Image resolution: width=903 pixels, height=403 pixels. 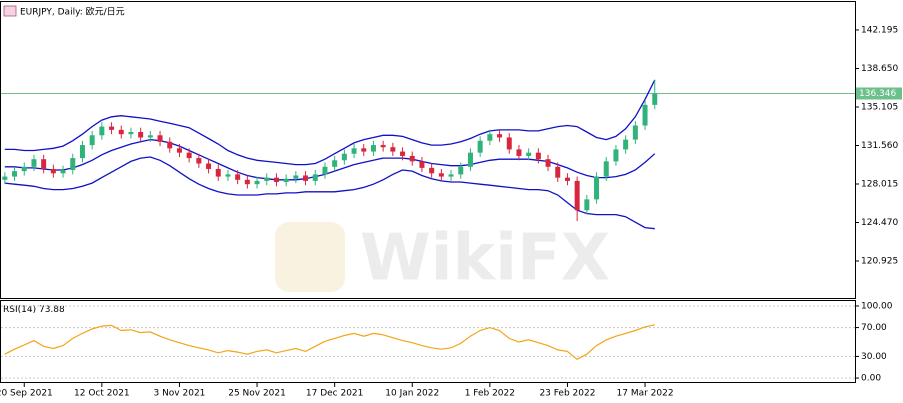 I want to click on symbol-icon, so click(x=10, y=11).